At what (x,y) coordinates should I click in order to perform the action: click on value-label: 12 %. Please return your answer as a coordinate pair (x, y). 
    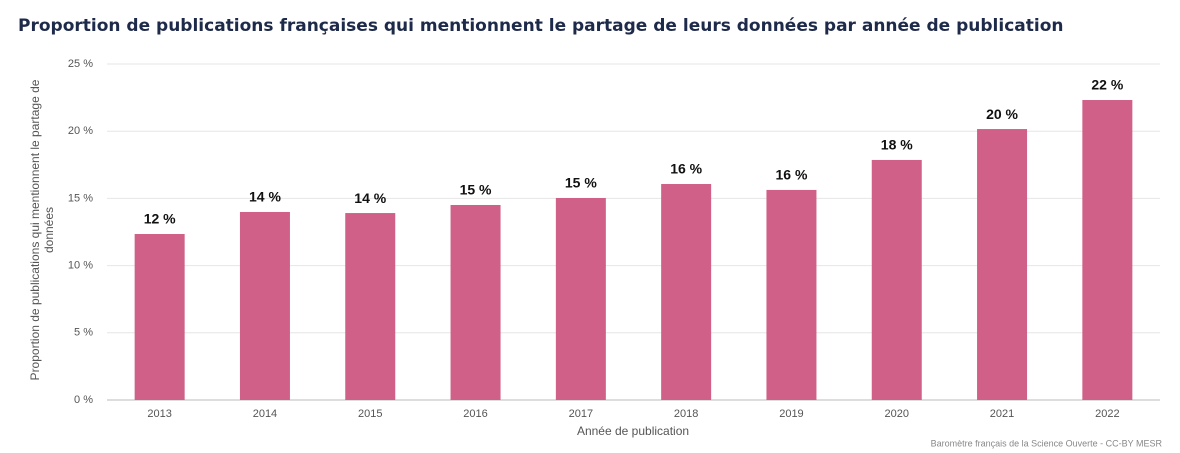
    Looking at the image, I should click on (160, 219).